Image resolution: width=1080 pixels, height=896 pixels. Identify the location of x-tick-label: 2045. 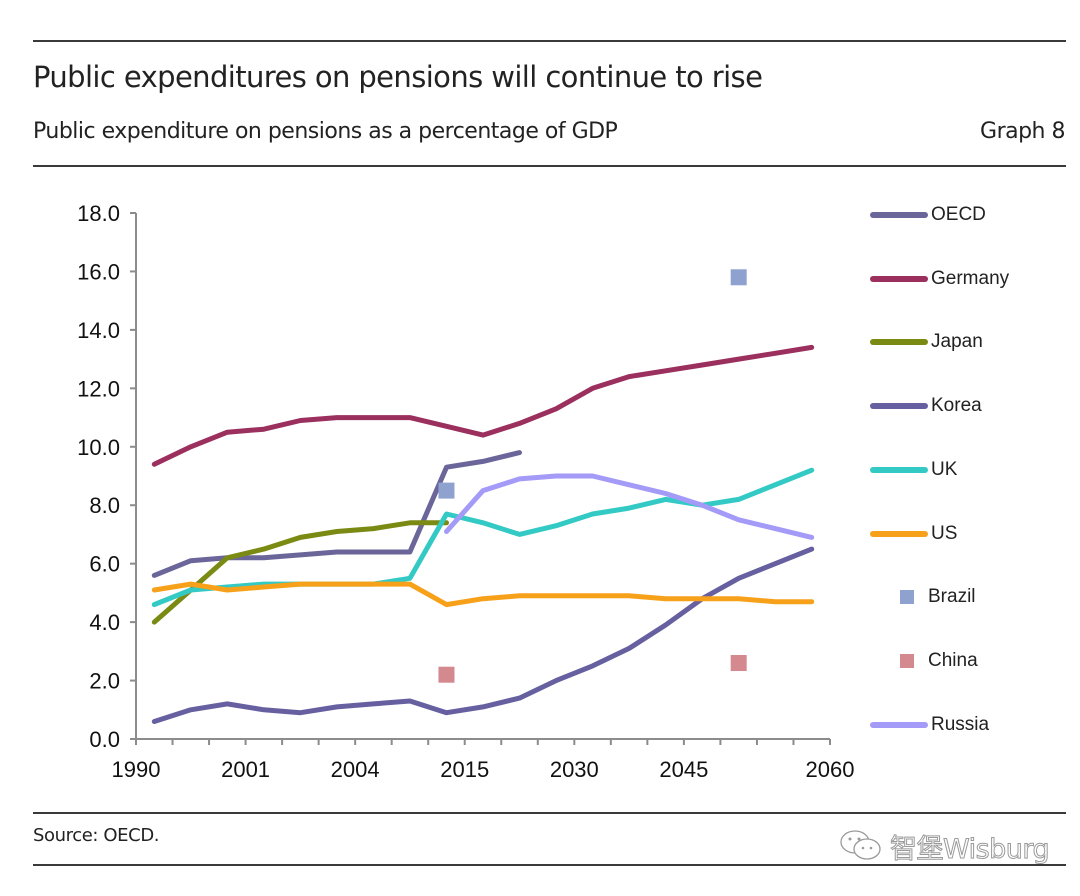
(683, 769).